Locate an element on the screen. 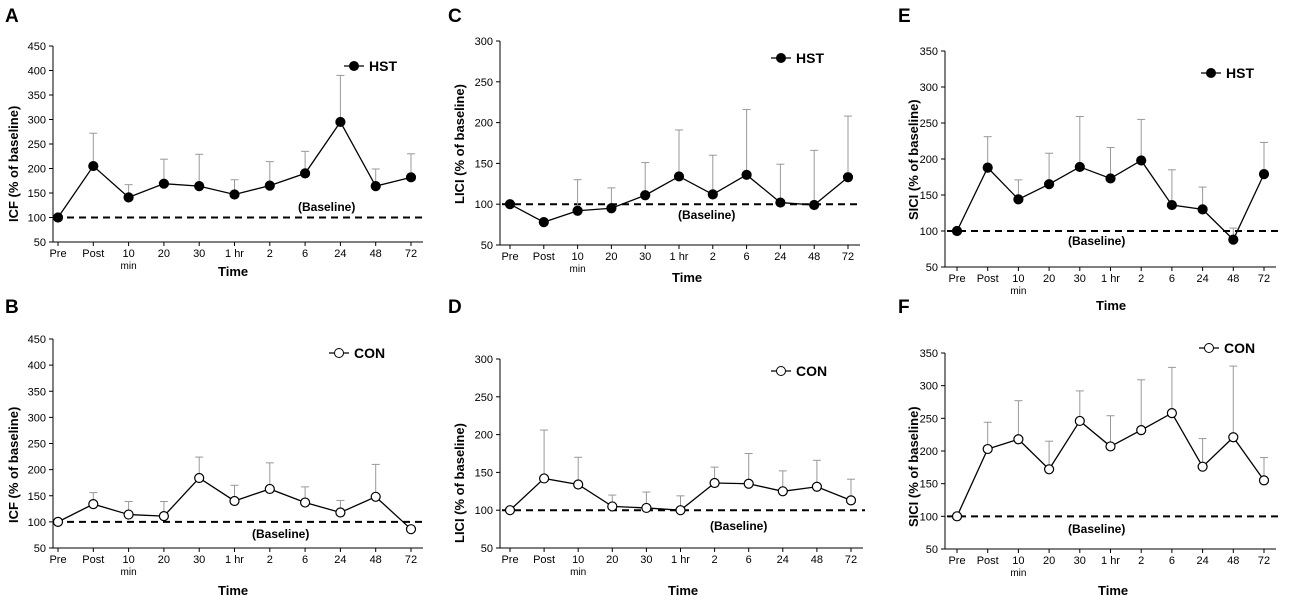  panel-letter: F is located at coordinates (904, 307).